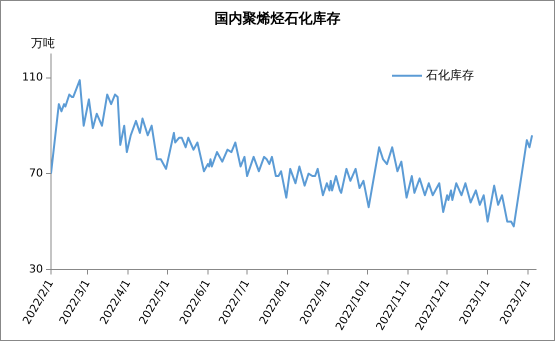 Image resolution: width=555 pixels, height=341 pixels. Describe the element at coordinates (35, 173) in the screenshot. I see `y-tick-label: 70` at that location.